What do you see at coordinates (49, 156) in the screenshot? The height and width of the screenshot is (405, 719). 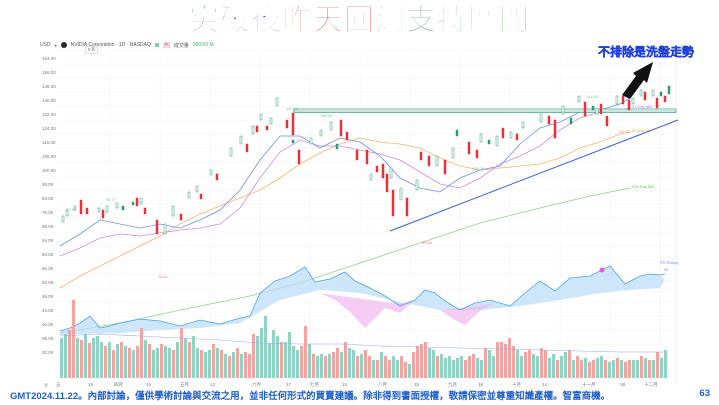 I see `svg-text: 108.00` at bounding box center [49, 156].